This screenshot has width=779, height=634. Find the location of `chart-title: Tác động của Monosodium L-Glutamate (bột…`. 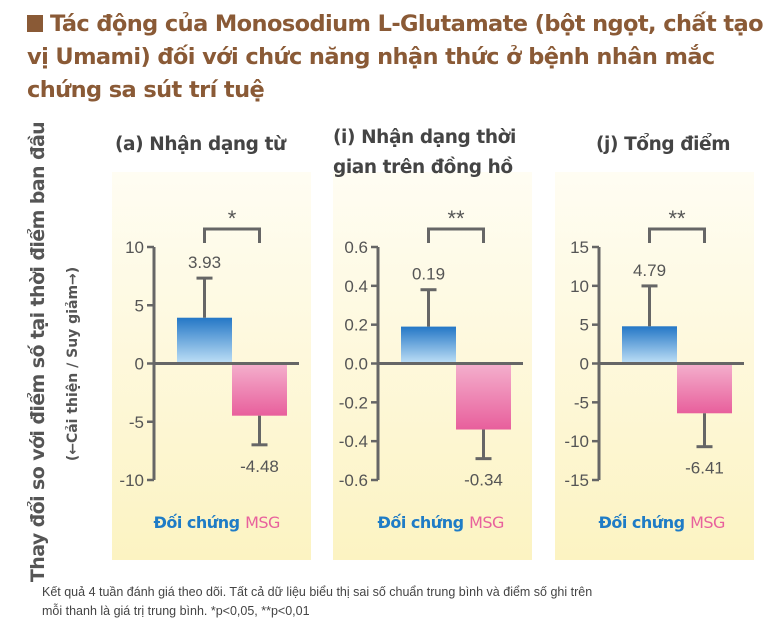

chart-title: Tác động của Monosodium L-Glutamate (bột… is located at coordinates (397, 57).